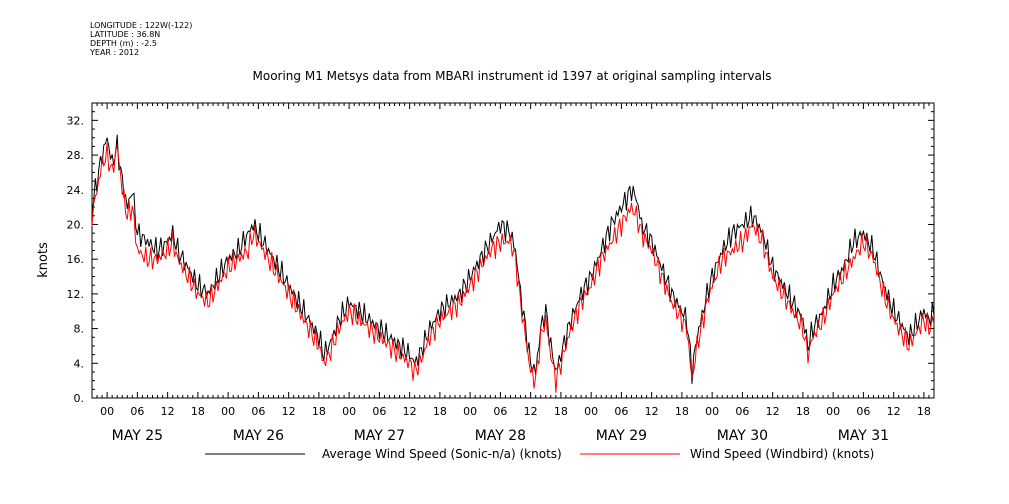  Describe the element at coordinates (379, 436) in the screenshot. I see `x-date-label: MAY 27` at that location.